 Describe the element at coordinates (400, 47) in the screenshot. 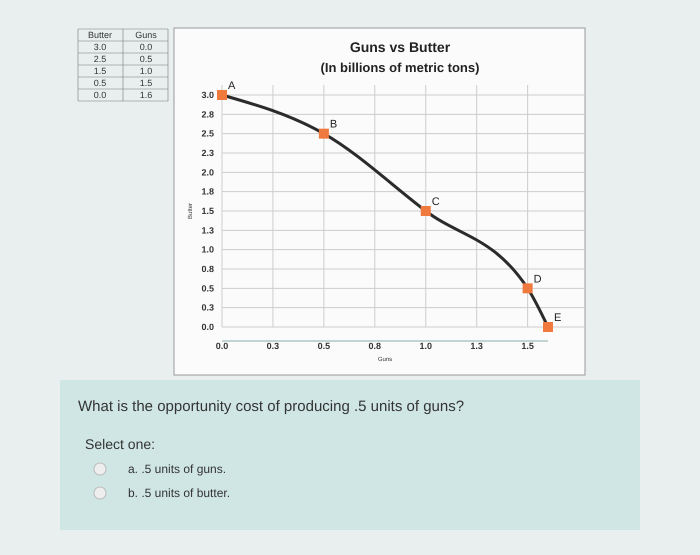

I see `chart-title: Guns vs Butter` at that location.